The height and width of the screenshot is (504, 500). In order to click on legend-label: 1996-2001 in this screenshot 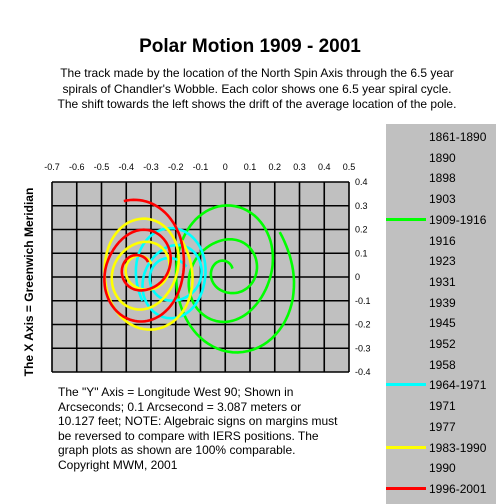, I will do `click(458, 488)`.